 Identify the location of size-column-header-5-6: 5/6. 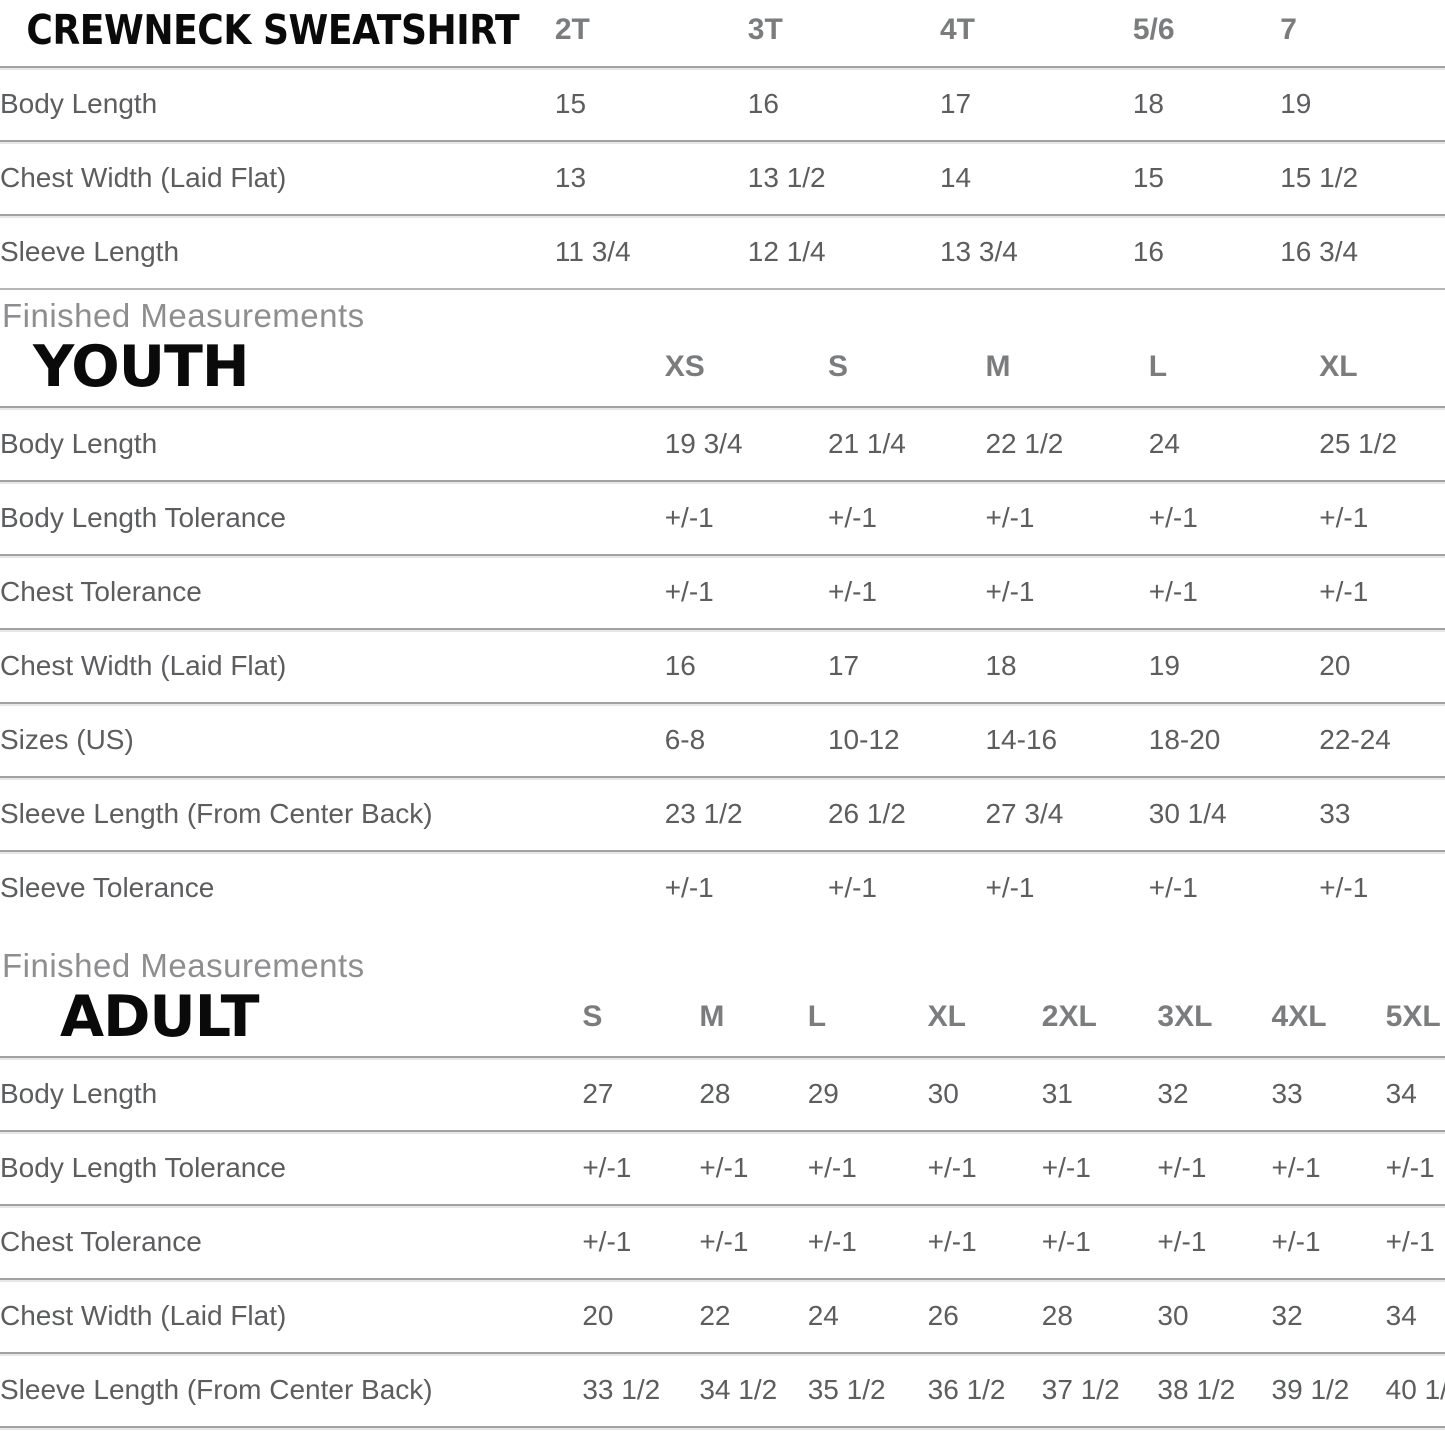
(1153, 29).